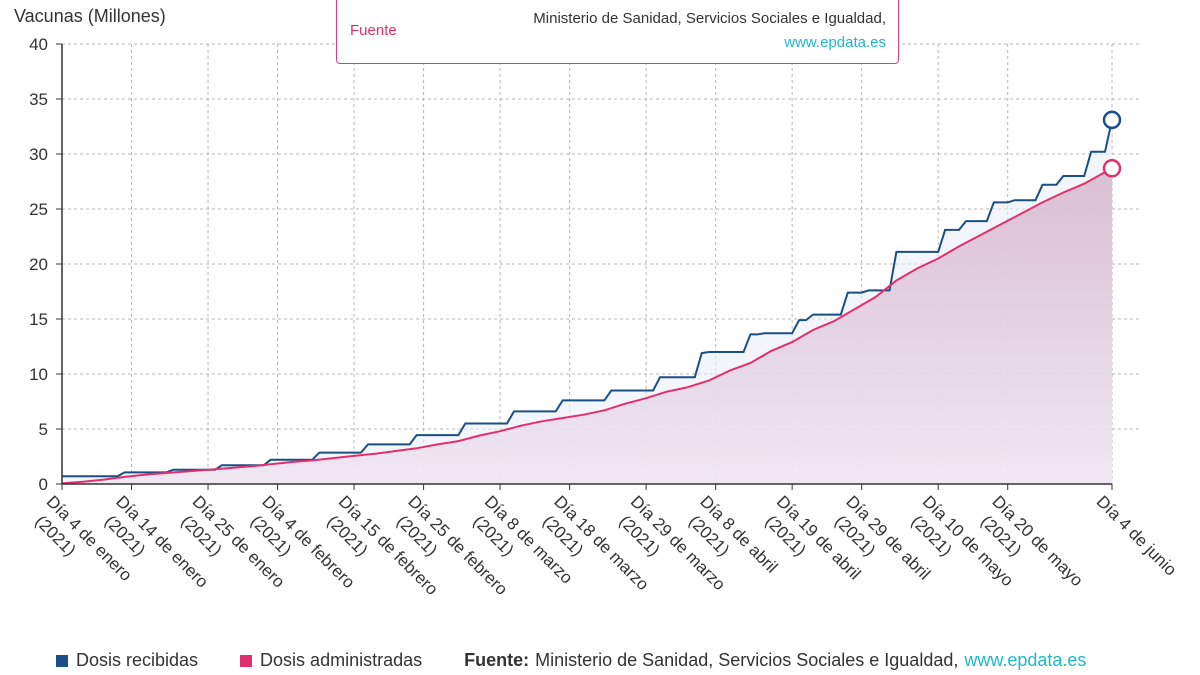 The width and height of the screenshot is (1200, 675). Describe the element at coordinates (341, 660) in the screenshot. I see `legend-label-administered: Dosis administradas` at that location.